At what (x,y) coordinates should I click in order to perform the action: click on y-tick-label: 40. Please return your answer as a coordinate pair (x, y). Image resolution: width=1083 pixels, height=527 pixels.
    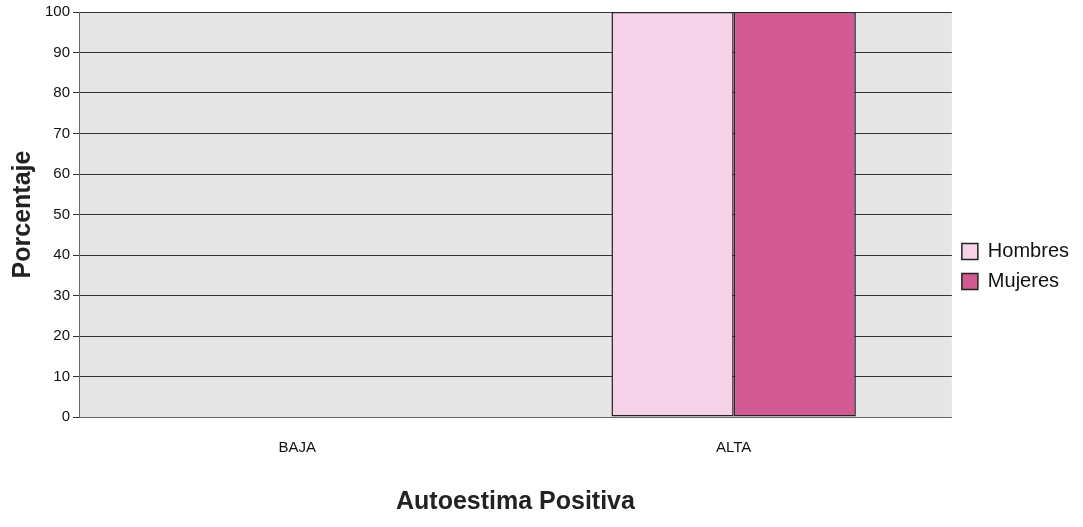
    Looking at the image, I should click on (62, 254).